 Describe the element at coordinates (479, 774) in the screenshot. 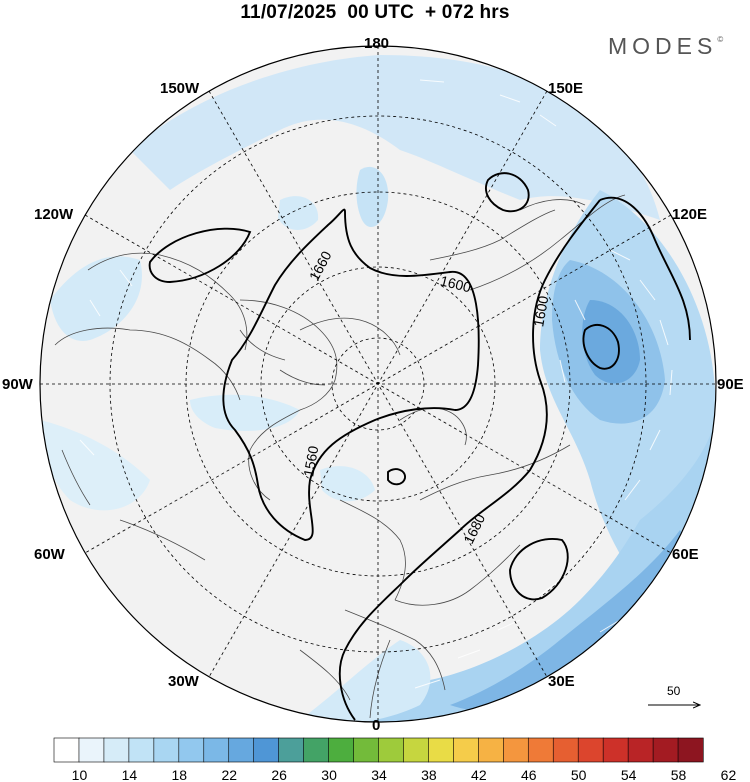

I see `colorbar-tick-label: 42` at that location.